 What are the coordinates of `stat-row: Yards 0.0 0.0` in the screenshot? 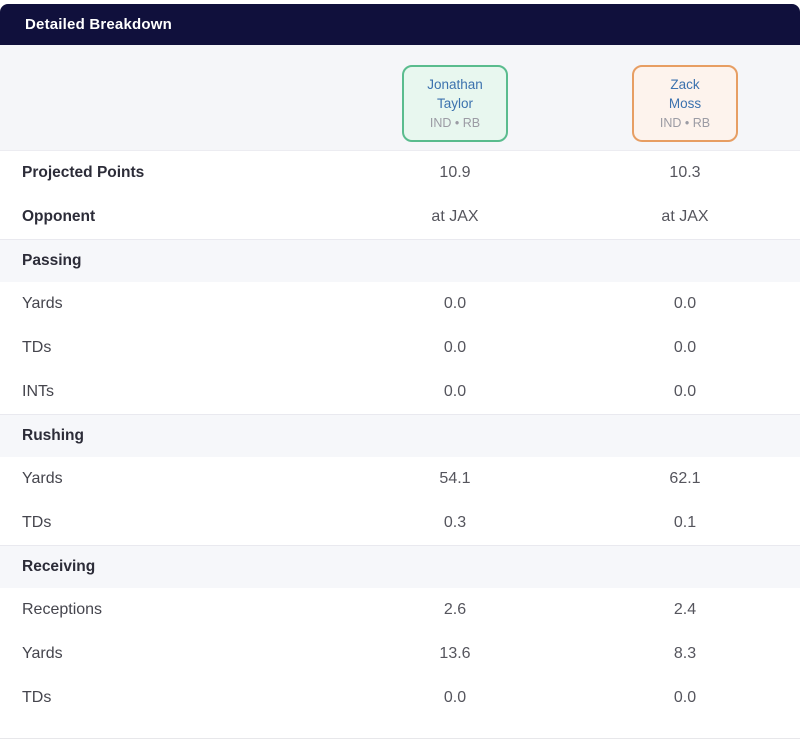 It's located at (400, 304).